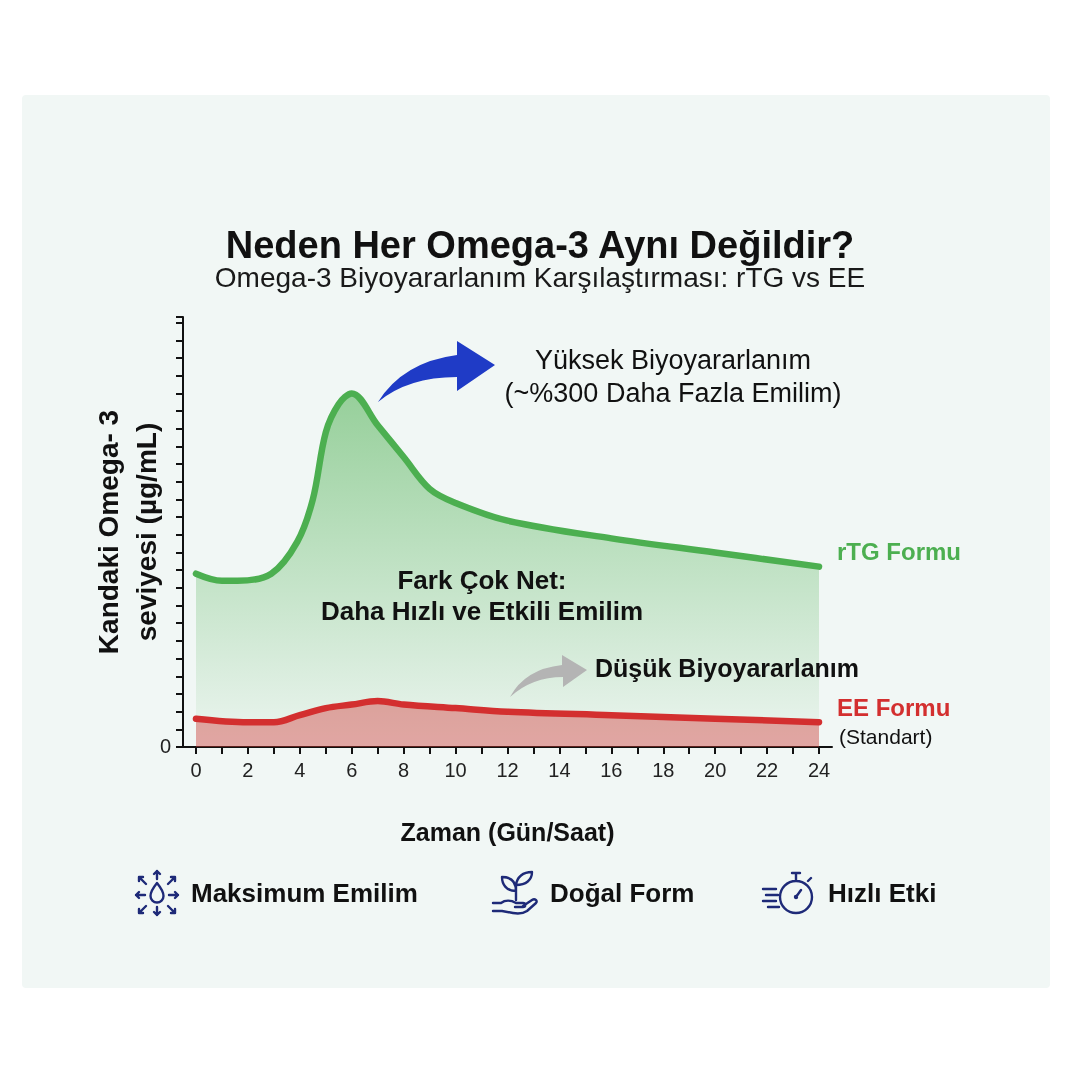 This screenshot has height=1080, width=1080. Describe the element at coordinates (482, 595) in the screenshot. I see `annotation: Fark Çok Net: Daha Hızlı ve Etkili Emilim` at that location.